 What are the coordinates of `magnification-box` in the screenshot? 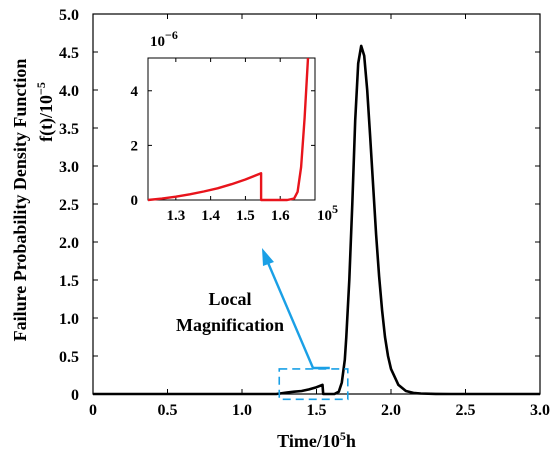 It's located at (313, 384).